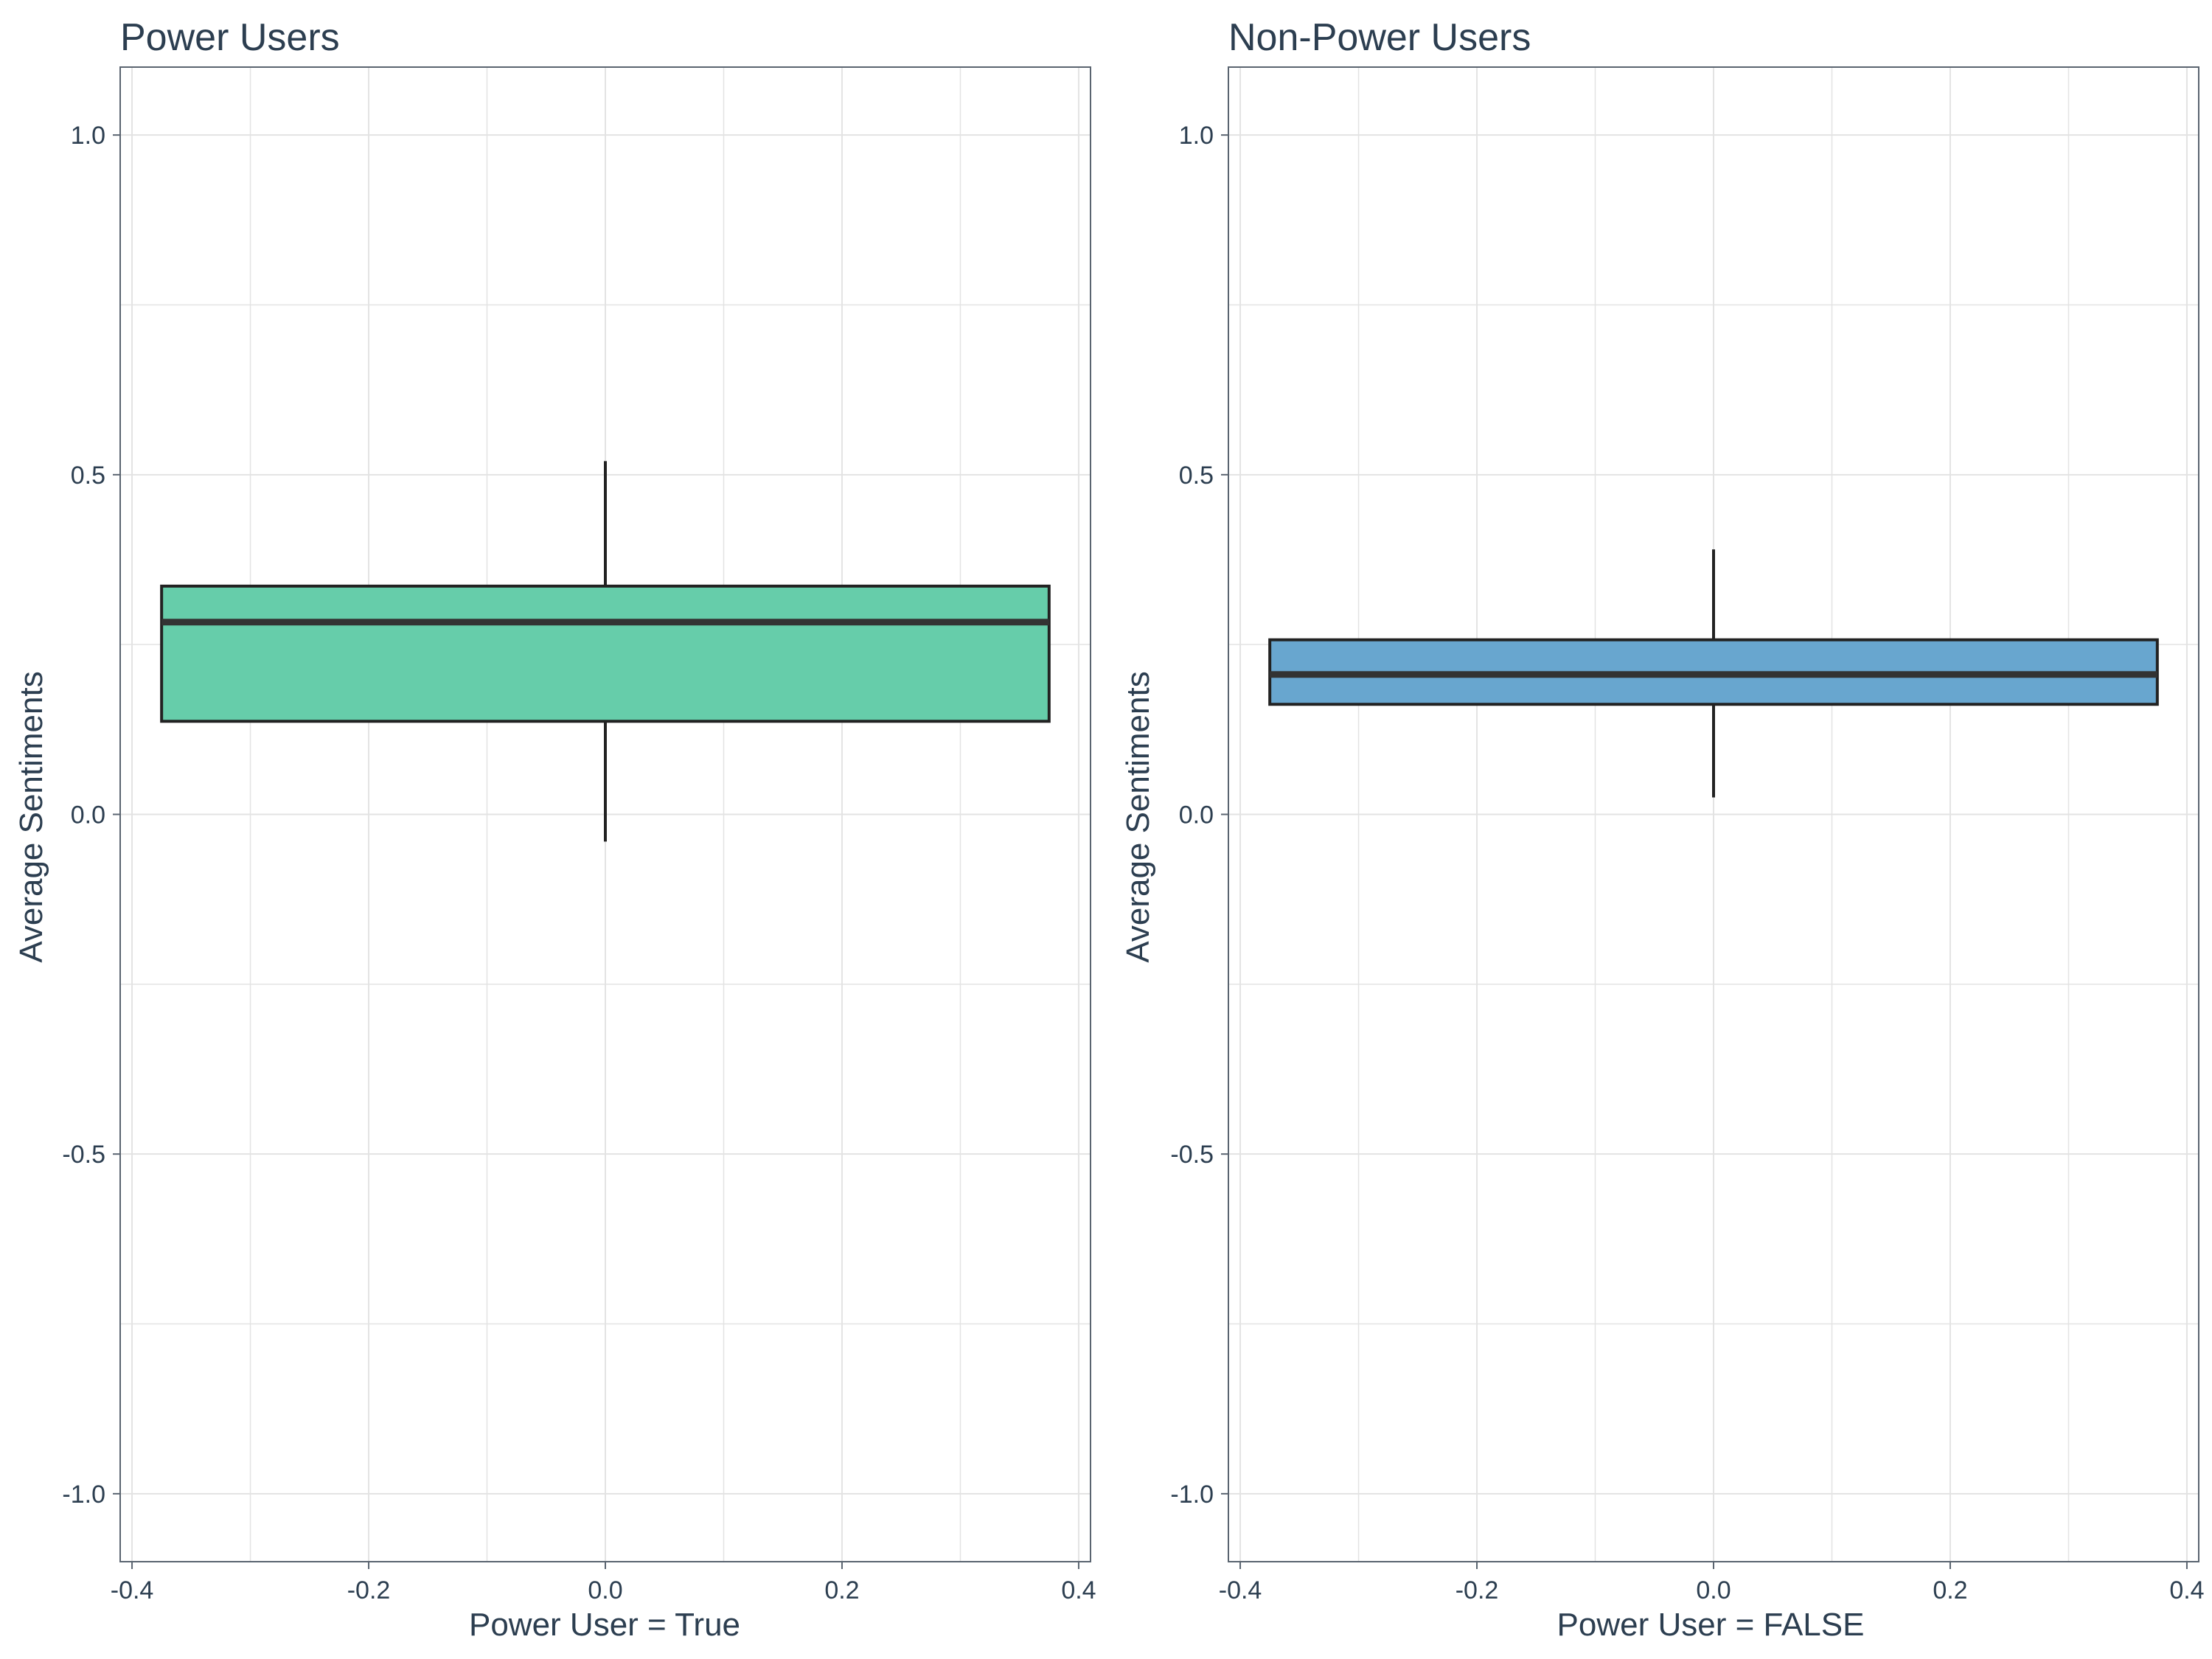 This screenshot has width=2212, height=1659. Describe the element at coordinates (230, 37) in the screenshot. I see `panel-title: Power Users` at that location.